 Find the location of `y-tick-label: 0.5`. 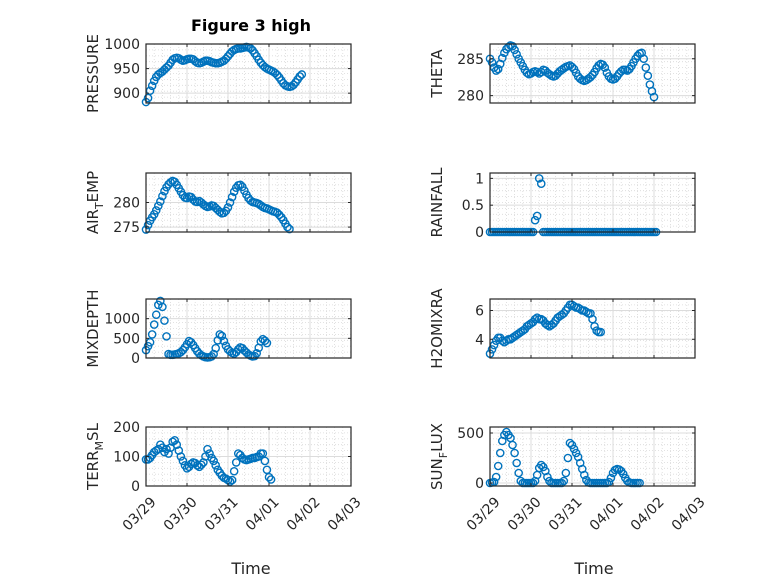

y-tick-label: 0.5 is located at coordinates (473, 206).